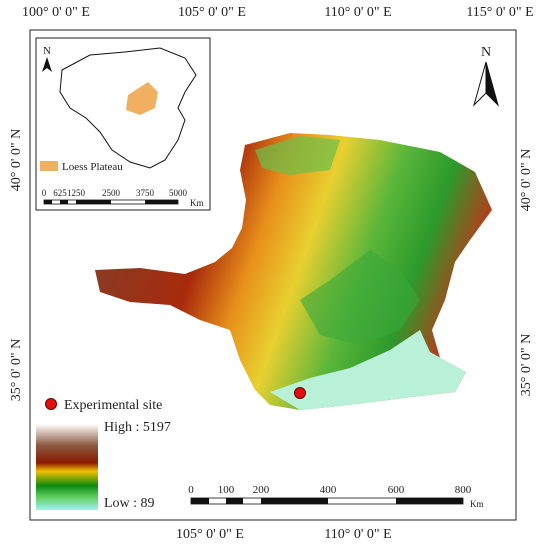 The height and width of the screenshot is (550, 549). What do you see at coordinates (178, 193) in the screenshot?
I see `inset-scale-label: 5000` at bounding box center [178, 193].